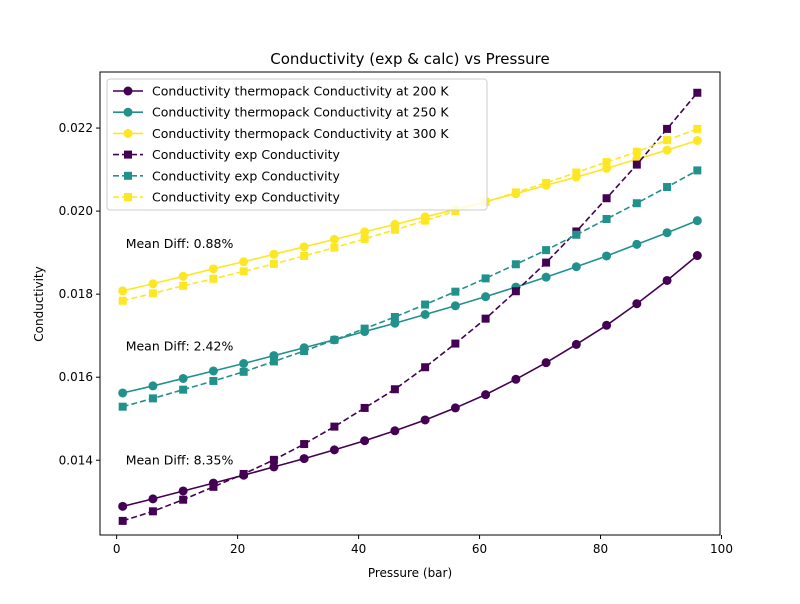 The image size is (800, 604). What do you see at coordinates (76, 128) in the screenshot?
I see `y-tick-label: 0.022` at bounding box center [76, 128].